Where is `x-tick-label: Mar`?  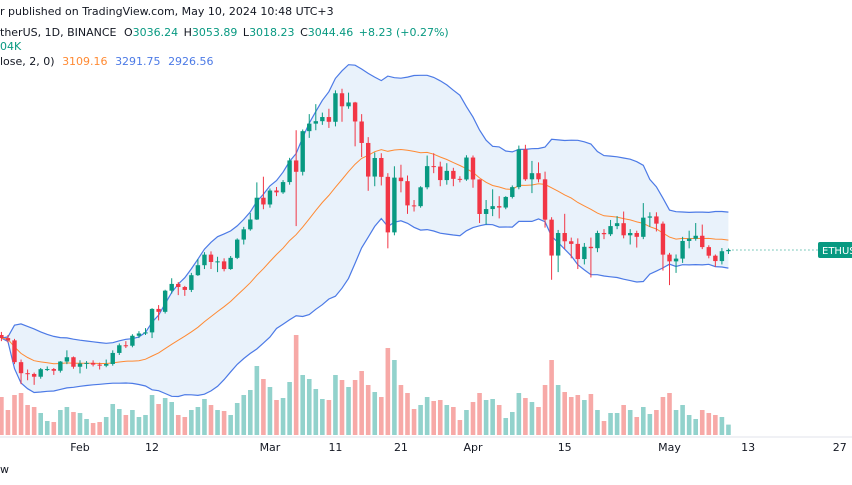 x-tick-label: Mar is located at coordinates (270, 447).